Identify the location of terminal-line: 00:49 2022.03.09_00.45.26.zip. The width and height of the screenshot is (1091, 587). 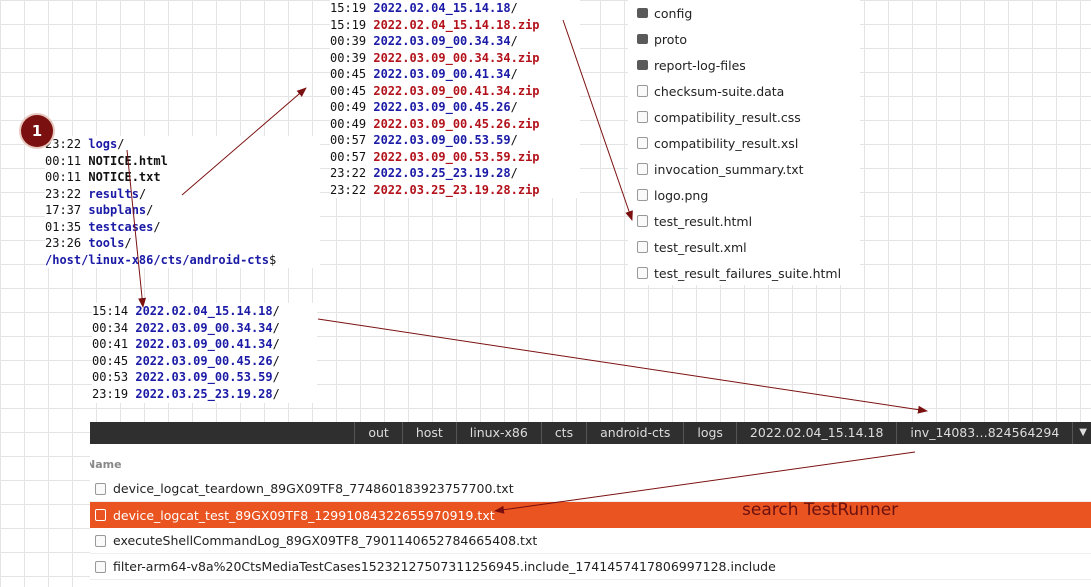
(455, 124).